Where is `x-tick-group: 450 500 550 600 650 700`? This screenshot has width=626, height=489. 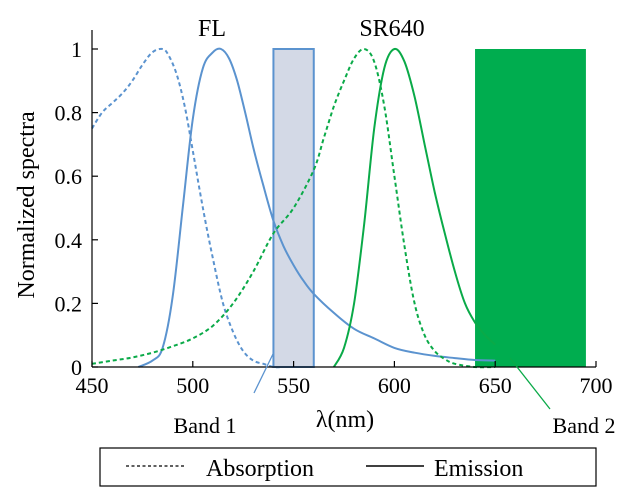
x-tick-group: 450 500 550 600 650 700 is located at coordinates (344, 379).